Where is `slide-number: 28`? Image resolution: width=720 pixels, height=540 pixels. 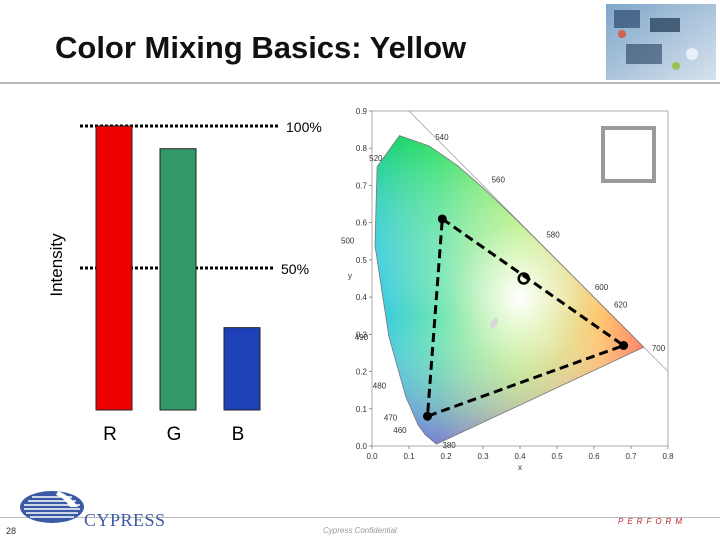
slide-number: 28 is located at coordinates (11, 531).